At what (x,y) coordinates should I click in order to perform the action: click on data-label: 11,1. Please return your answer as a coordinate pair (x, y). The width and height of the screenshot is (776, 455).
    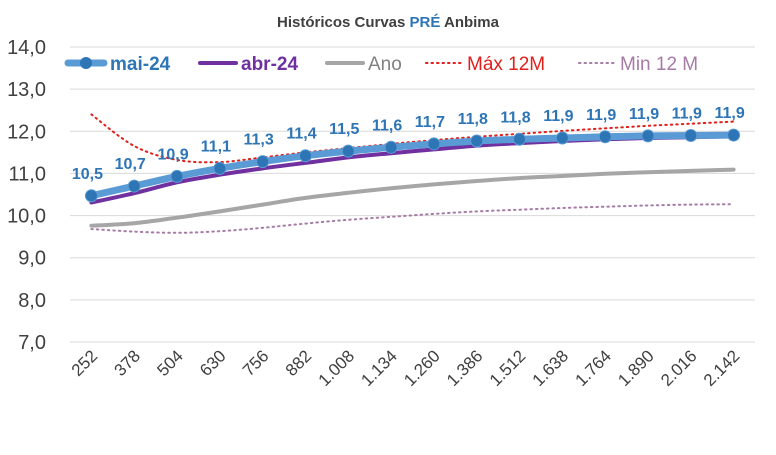
    Looking at the image, I should click on (216, 146).